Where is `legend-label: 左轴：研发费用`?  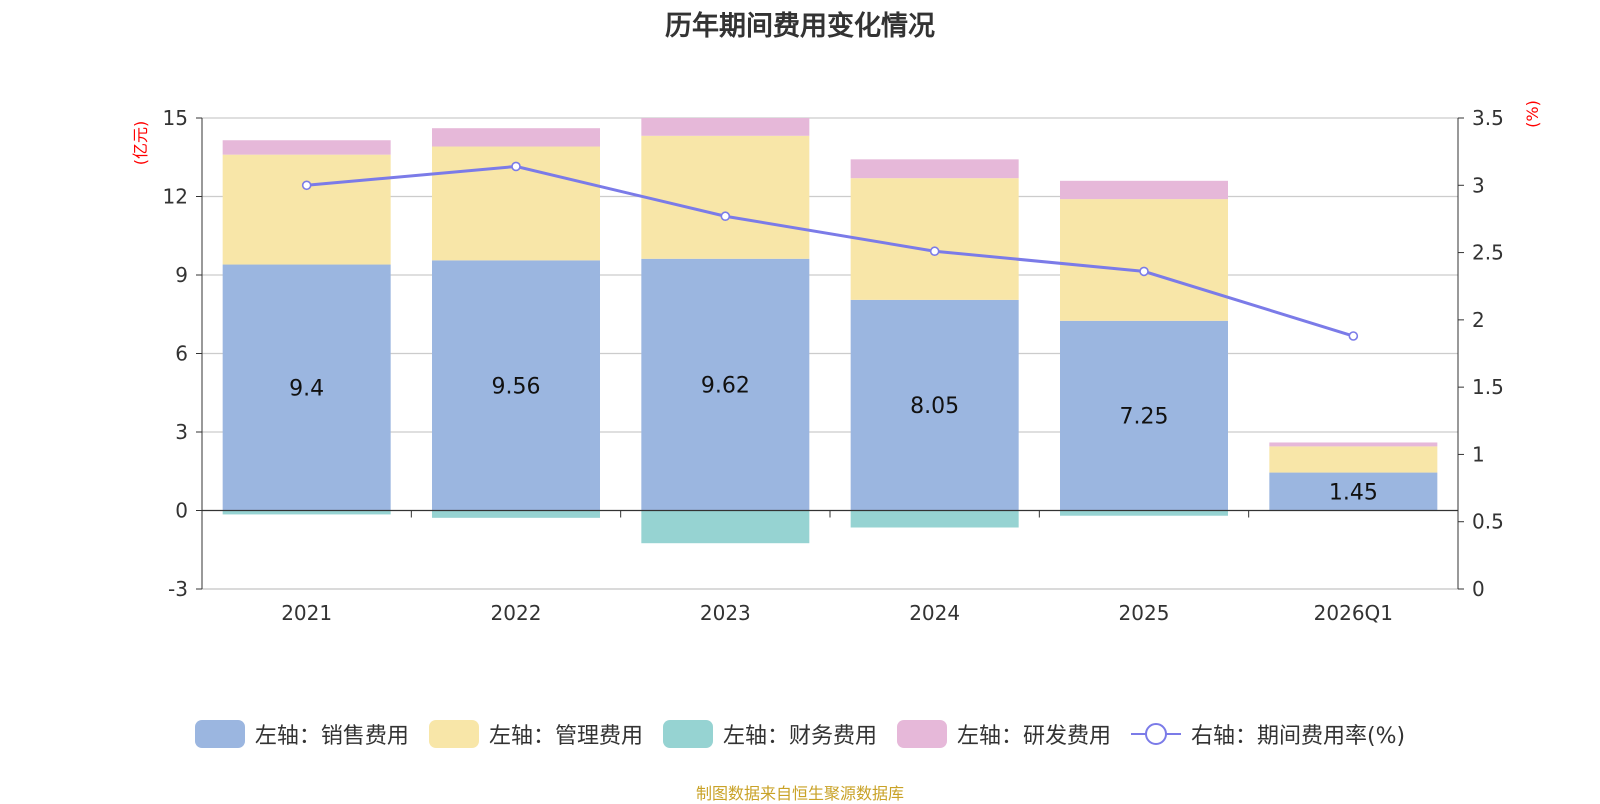
legend-label: 左轴：研发费用 is located at coordinates (1033, 736).